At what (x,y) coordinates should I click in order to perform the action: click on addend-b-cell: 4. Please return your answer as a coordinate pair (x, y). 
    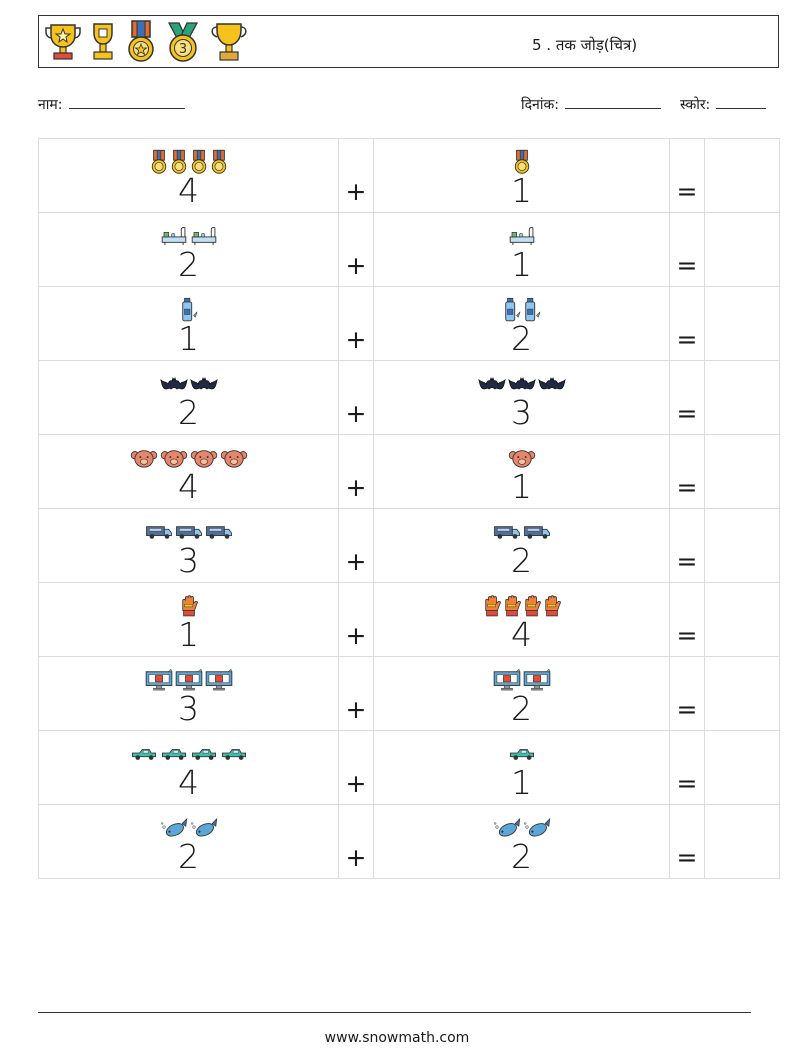
    Looking at the image, I should click on (521, 619).